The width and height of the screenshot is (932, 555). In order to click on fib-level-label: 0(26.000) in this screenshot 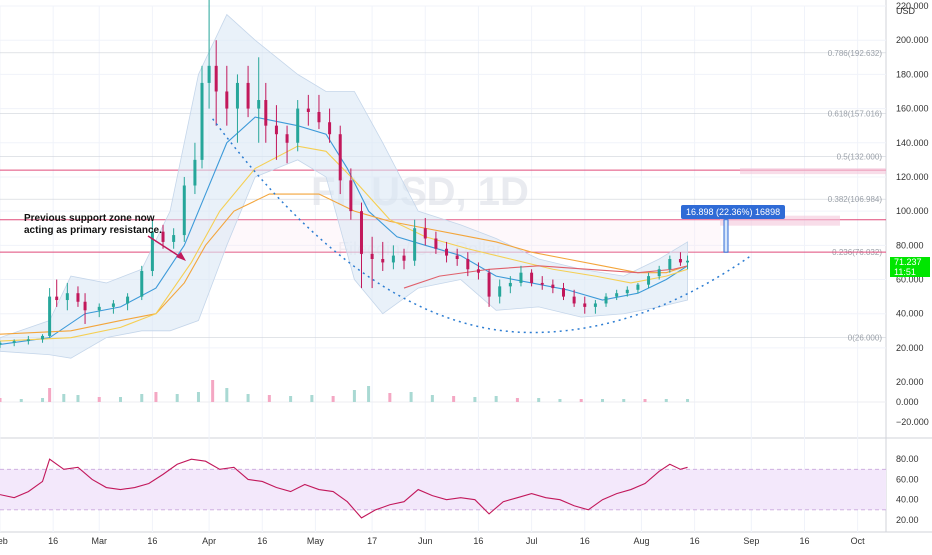, I will do `click(865, 338)`.